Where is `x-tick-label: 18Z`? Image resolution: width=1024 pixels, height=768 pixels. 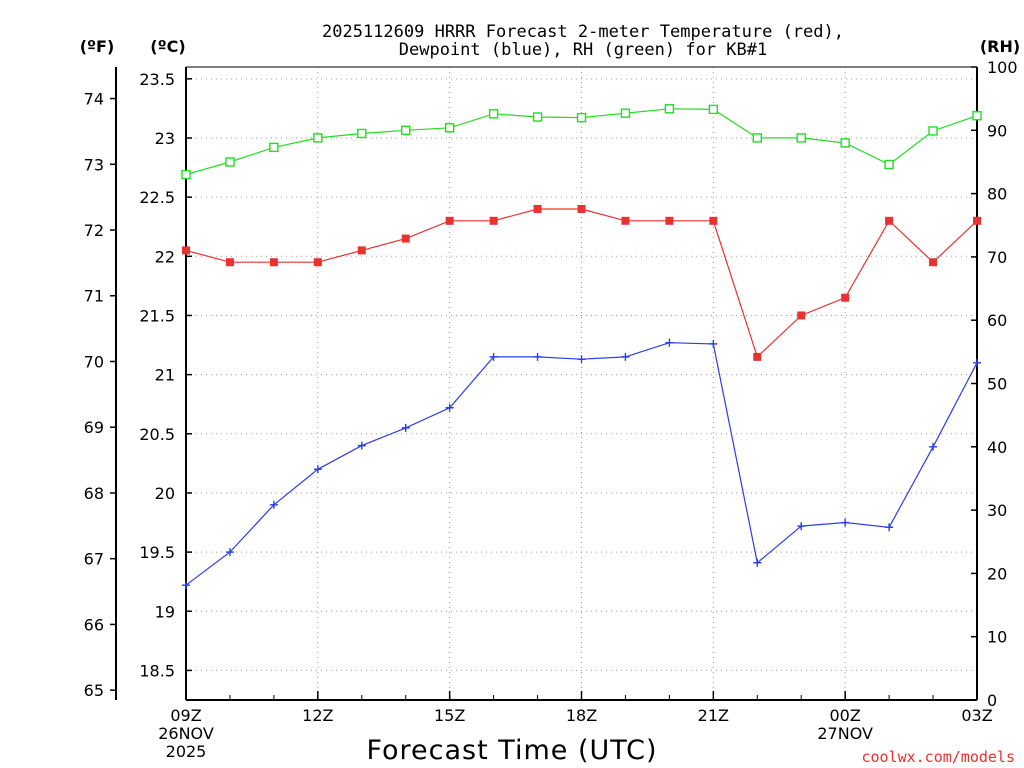
x-tick-label: 18Z is located at coordinates (581, 715).